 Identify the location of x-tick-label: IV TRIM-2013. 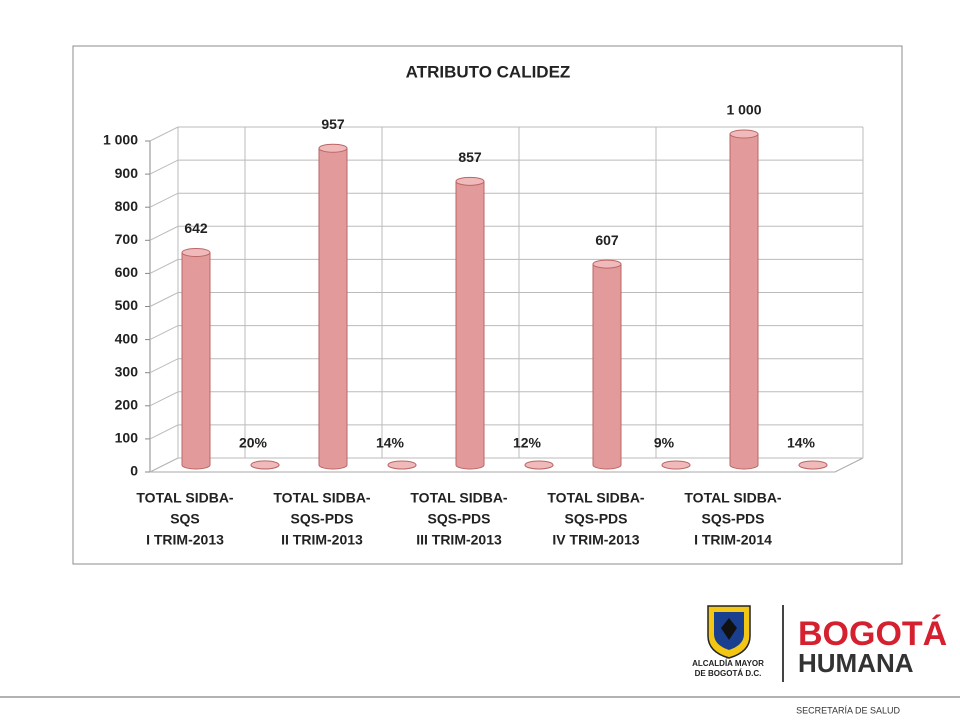
(595, 540).